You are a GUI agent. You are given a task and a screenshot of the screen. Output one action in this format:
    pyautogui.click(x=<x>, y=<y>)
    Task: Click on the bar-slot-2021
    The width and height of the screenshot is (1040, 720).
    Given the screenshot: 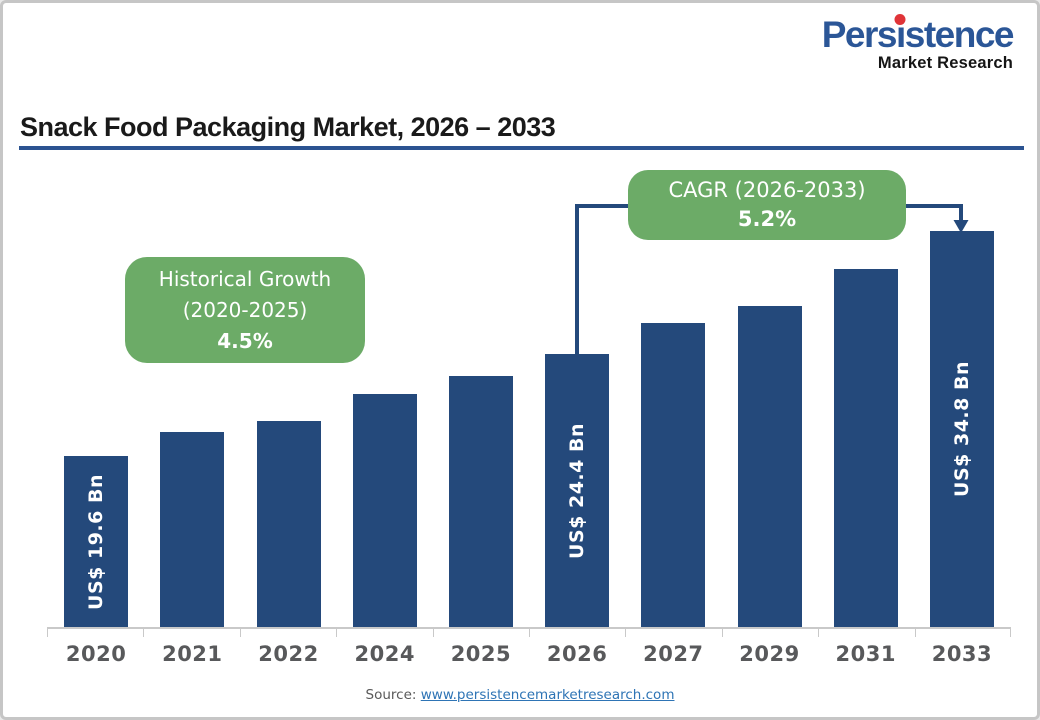 What is the action you would take?
    pyautogui.click(x=192, y=419)
    